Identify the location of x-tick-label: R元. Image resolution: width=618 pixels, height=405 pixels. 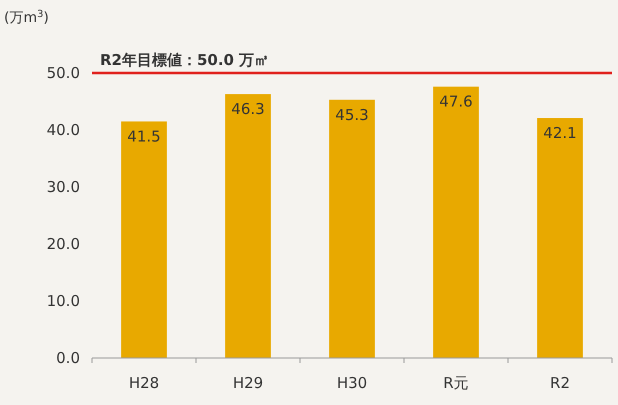
(456, 383).